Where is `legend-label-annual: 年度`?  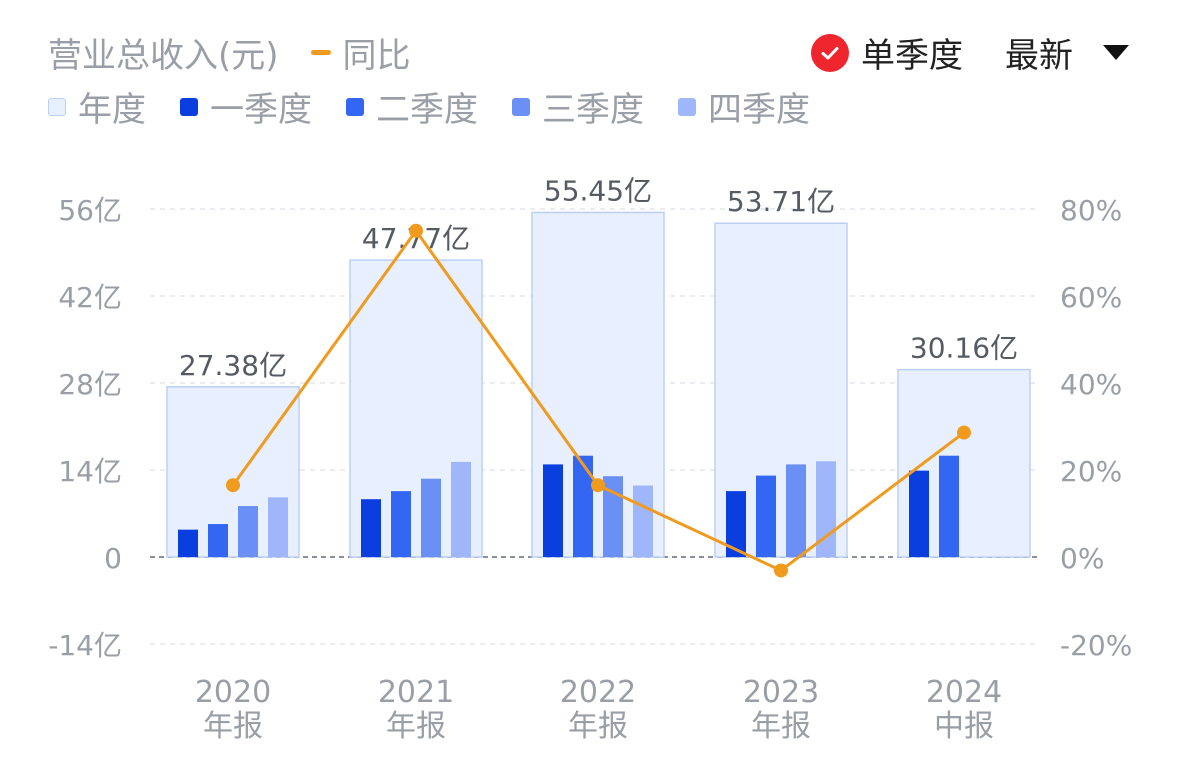
legend-label-annual: 年度 is located at coordinates (112, 110).